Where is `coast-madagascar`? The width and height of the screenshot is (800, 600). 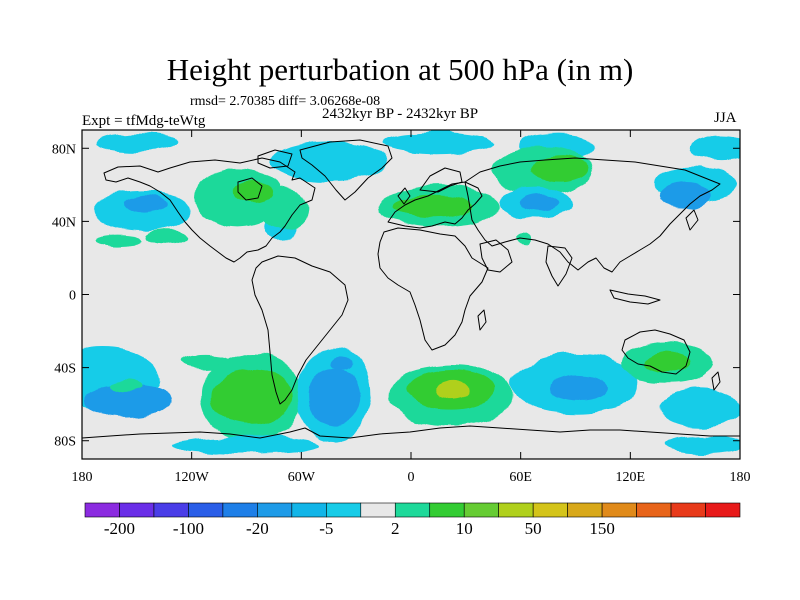 coast-madagascar is located at coordinates (482, 320).